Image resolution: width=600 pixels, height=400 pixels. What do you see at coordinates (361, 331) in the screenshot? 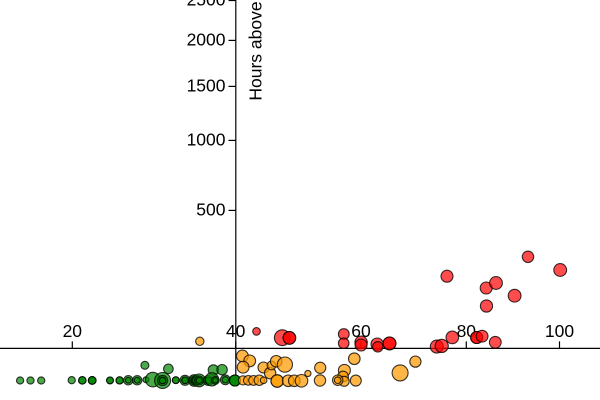
I see `svg-text: 60` at bounding box center [361, 331].